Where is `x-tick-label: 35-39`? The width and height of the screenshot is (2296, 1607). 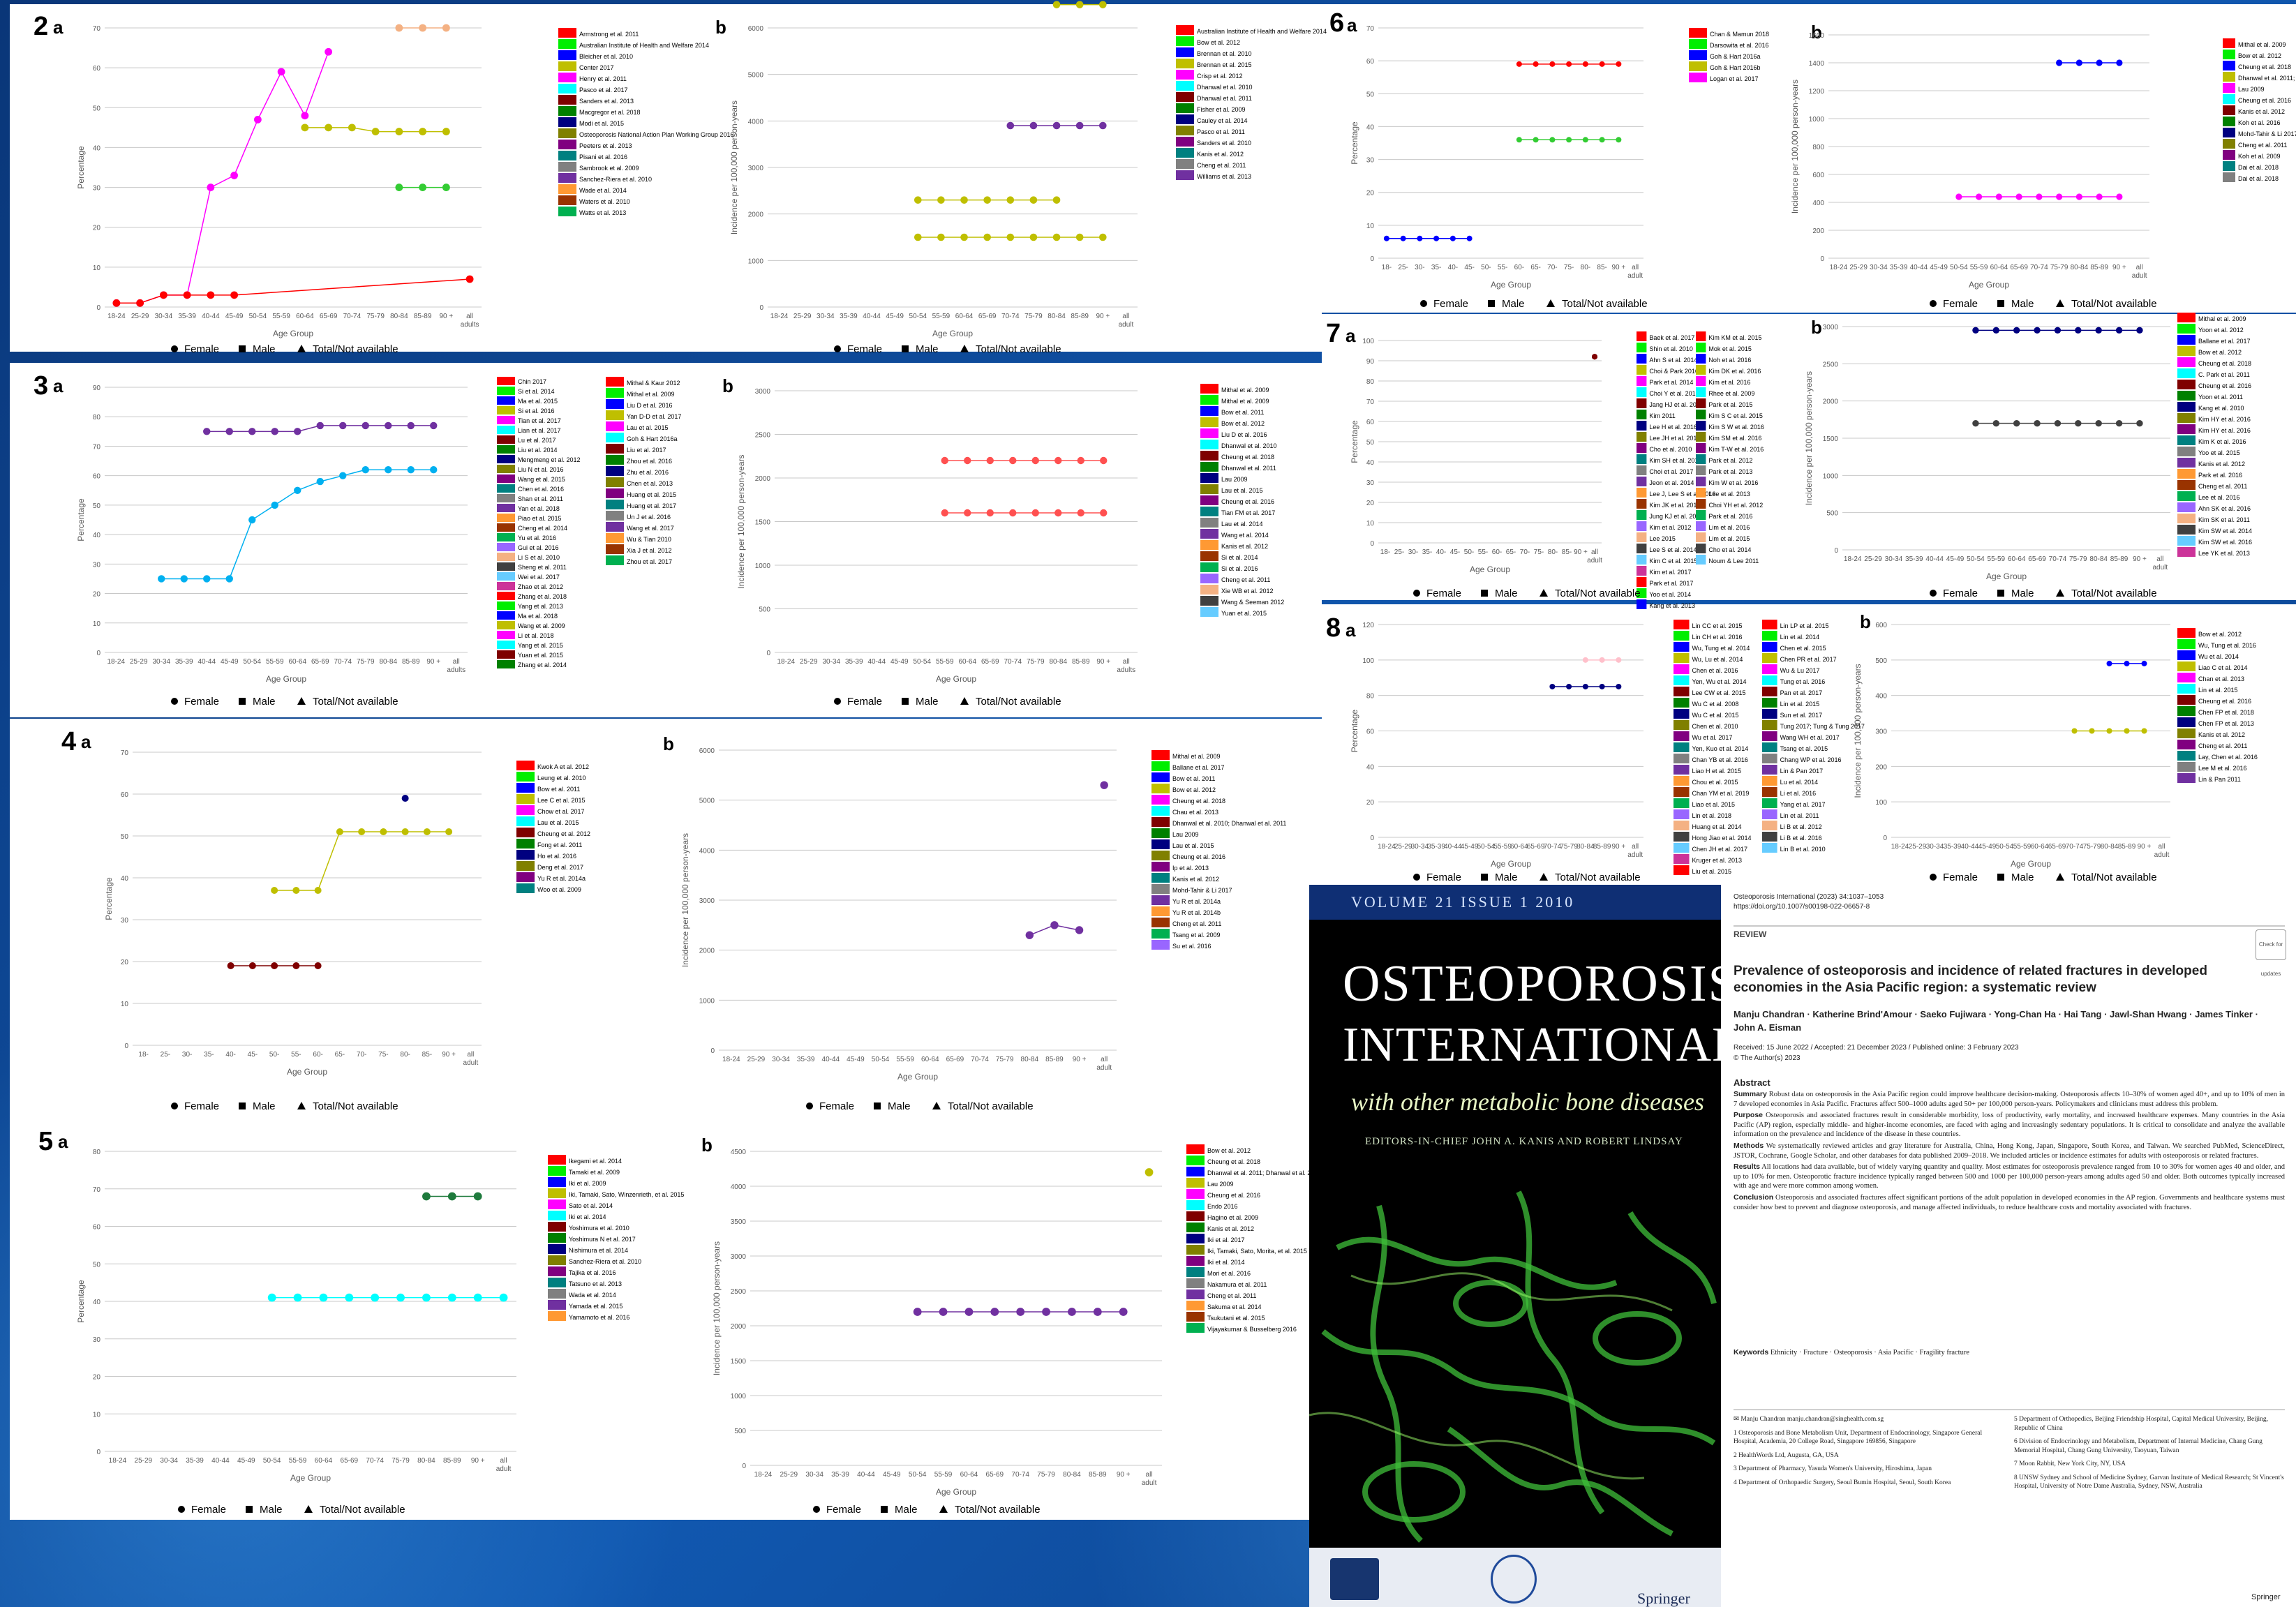 x-tick-label: 35-39 is located at coordinates (195, 1461).